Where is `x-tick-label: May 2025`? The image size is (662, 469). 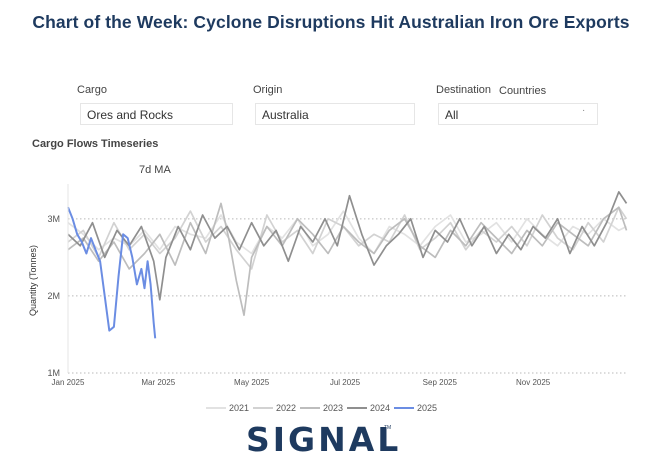 x-tick-label: May 2025 is located at coordinates (252, 382).